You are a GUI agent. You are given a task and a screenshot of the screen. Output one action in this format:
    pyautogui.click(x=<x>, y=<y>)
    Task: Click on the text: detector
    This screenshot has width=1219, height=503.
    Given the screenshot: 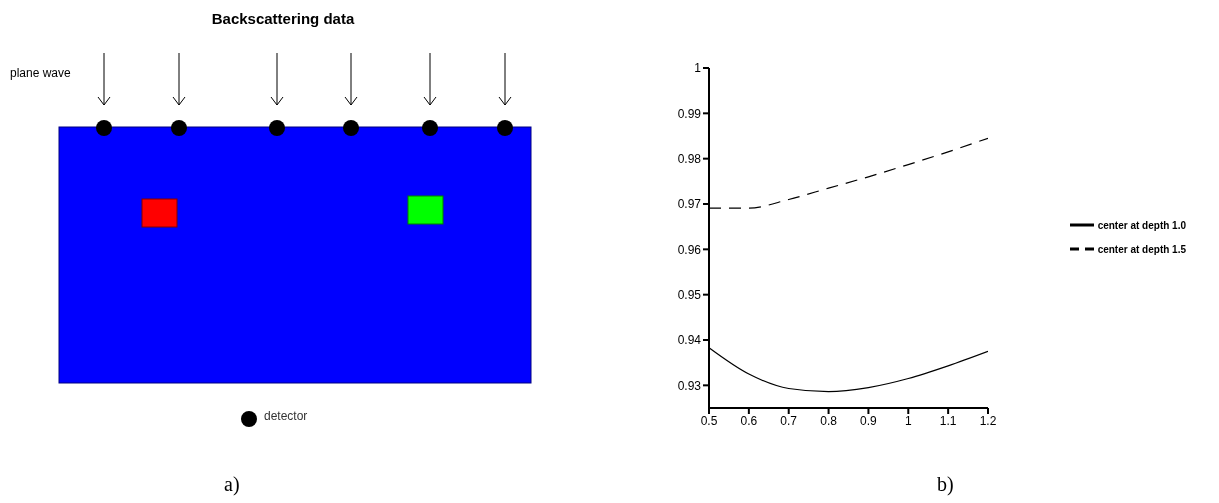 What is the action you would take?
    pyautogui.click(x=286, y=416)
    